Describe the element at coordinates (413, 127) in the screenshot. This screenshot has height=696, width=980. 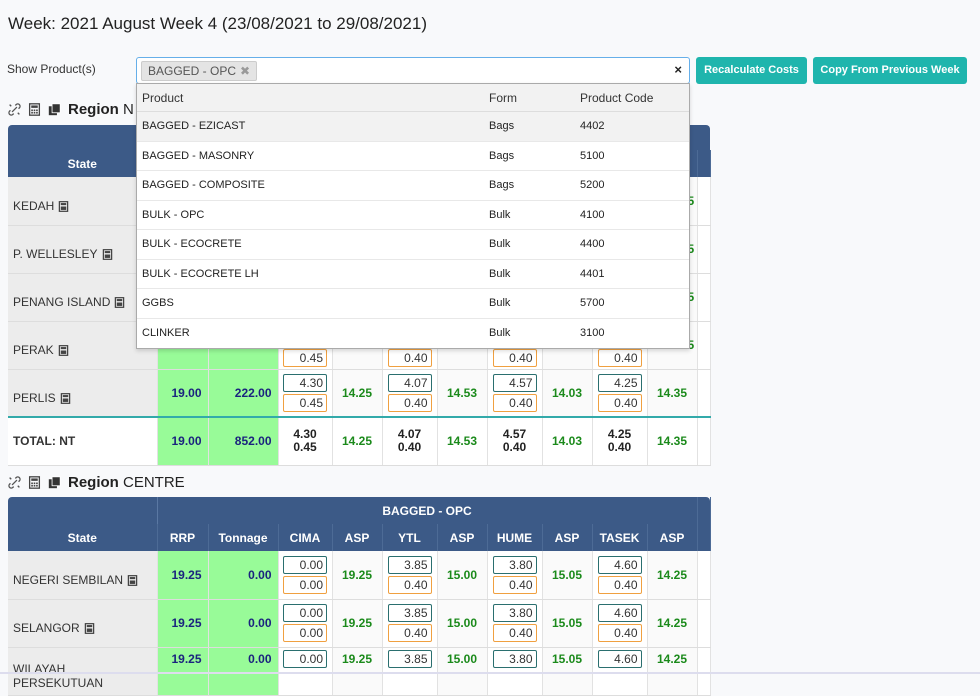
I see `dropdown-option: BAGGED - EZICAST Bags 4402` at that location.